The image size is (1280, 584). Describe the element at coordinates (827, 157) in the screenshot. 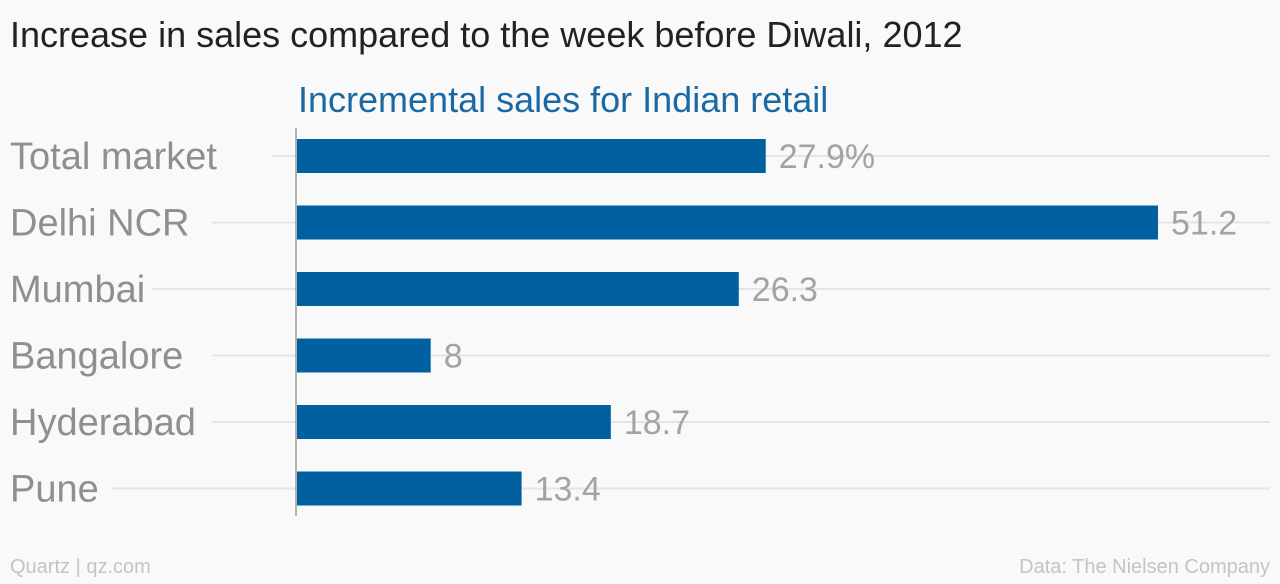

I see `value-label: 27.9%` at that location.